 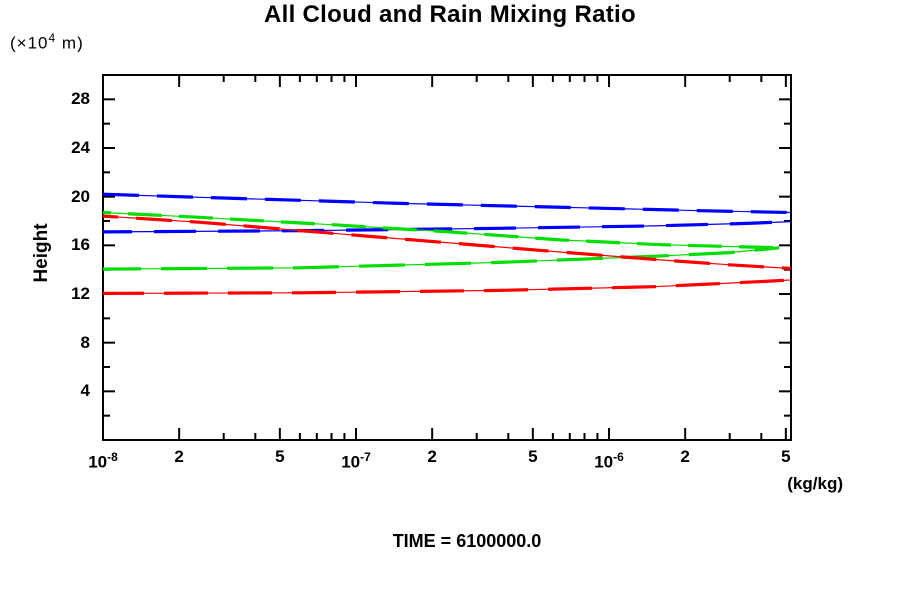 I want to click on blue-lower-branch, so click(x=447, y=227).